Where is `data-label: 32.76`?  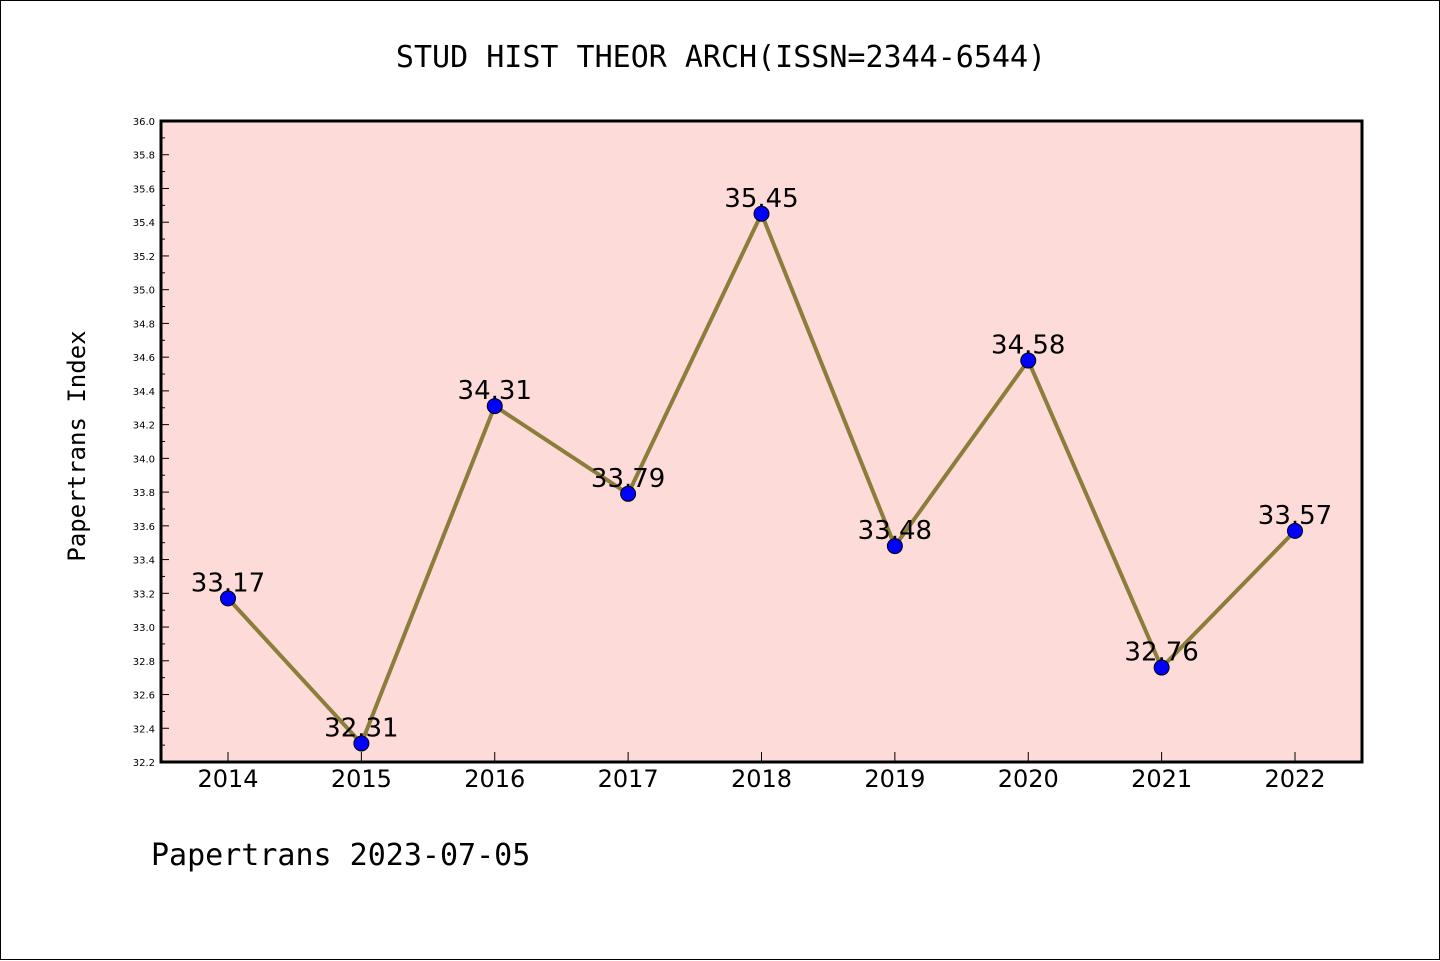
data-label: 32.76 is located at coordinates (1161, 653).